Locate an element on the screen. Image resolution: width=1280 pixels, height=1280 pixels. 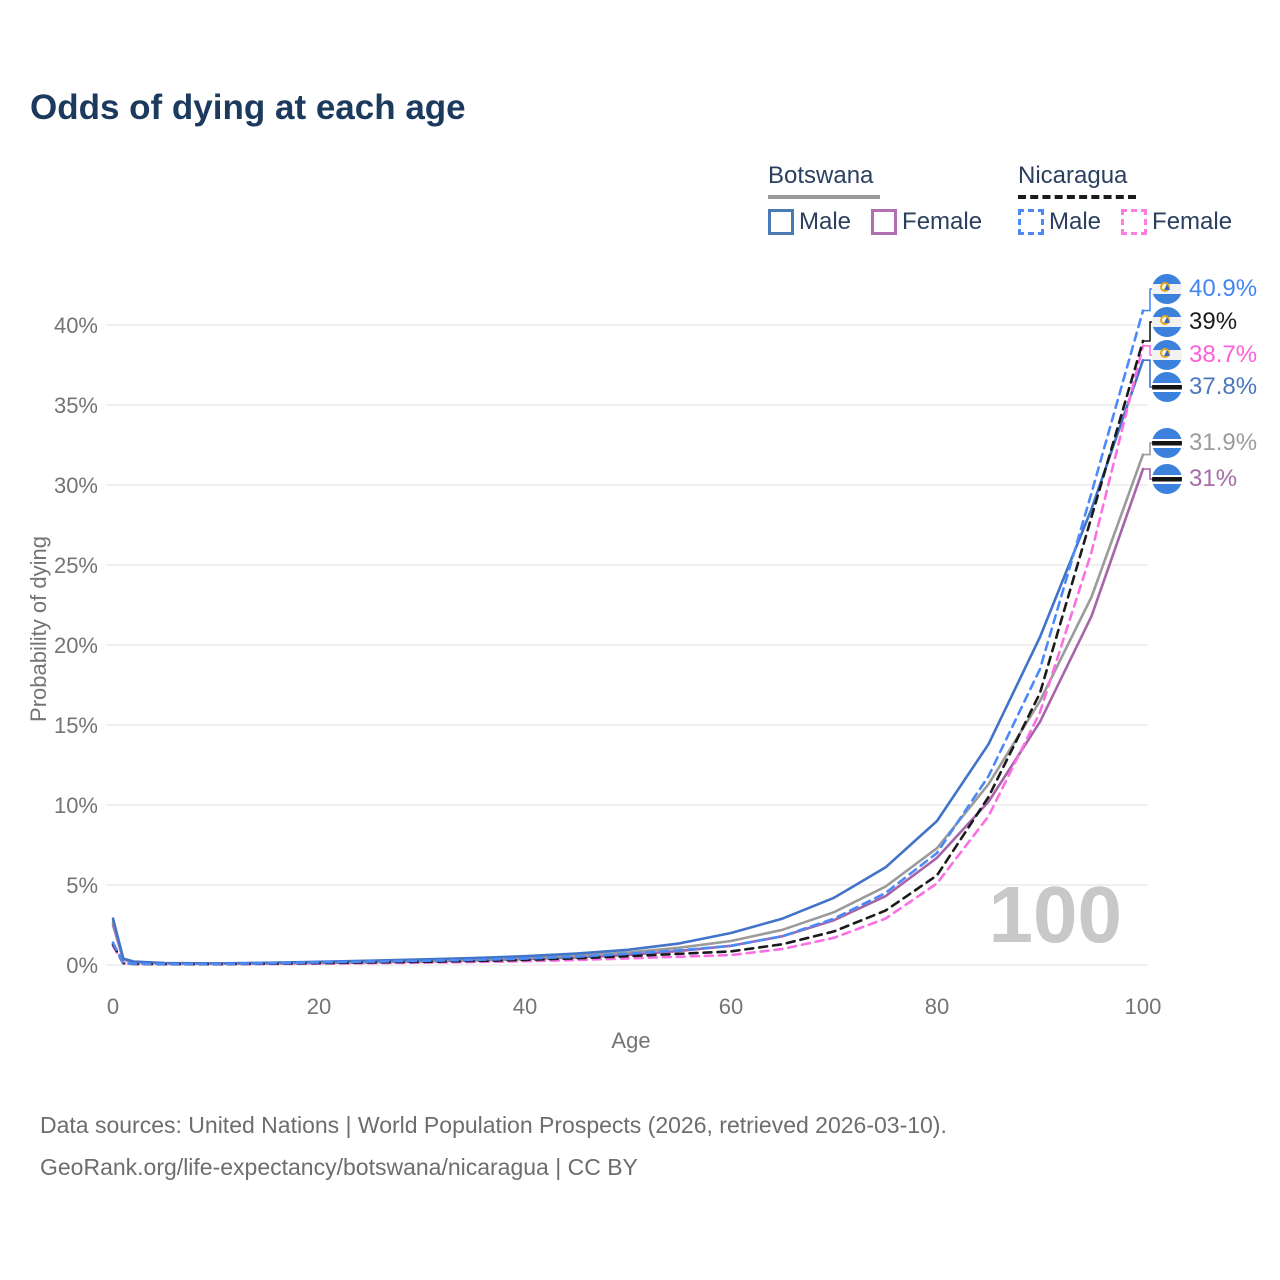
end-label-value: 31% is located at coordinates (1213, 478).